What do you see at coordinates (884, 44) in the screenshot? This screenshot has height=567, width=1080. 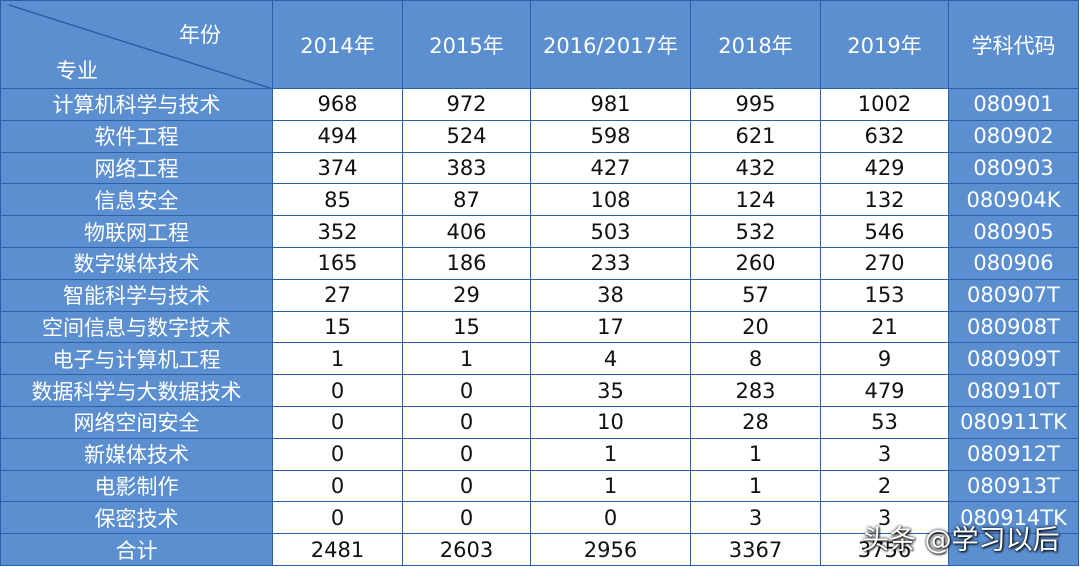 I see `column-header: 2019年` at bounding box center [884, 44].